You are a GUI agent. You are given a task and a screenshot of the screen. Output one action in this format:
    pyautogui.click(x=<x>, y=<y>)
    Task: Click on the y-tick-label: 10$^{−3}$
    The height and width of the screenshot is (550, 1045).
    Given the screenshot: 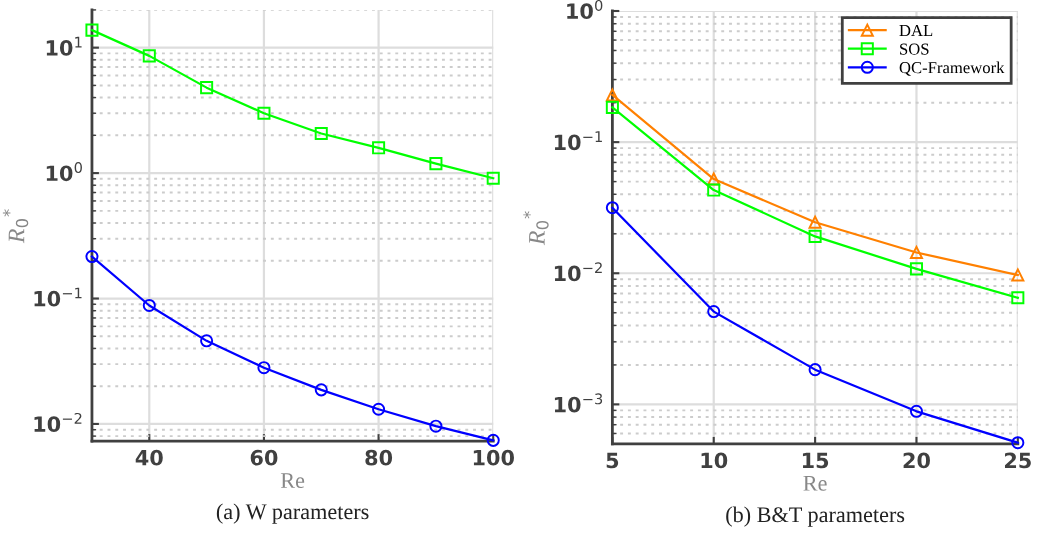 What is the action you would take?
    pyautogui.click(x=578, y=403)
    